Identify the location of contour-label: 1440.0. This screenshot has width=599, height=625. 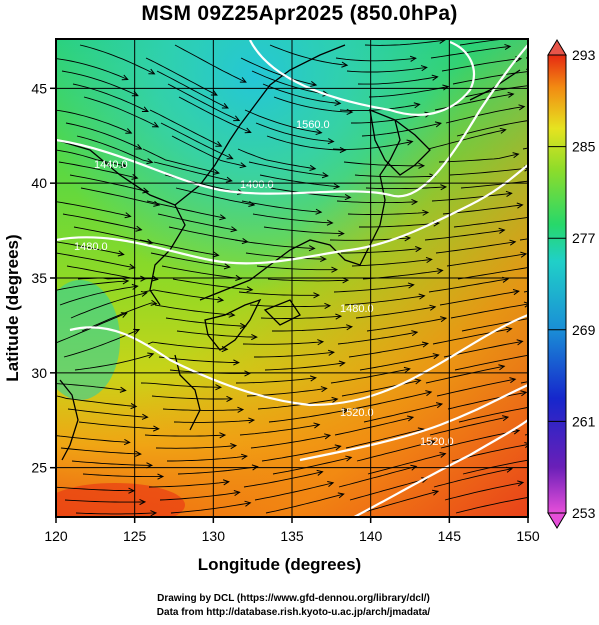
(111, 165).